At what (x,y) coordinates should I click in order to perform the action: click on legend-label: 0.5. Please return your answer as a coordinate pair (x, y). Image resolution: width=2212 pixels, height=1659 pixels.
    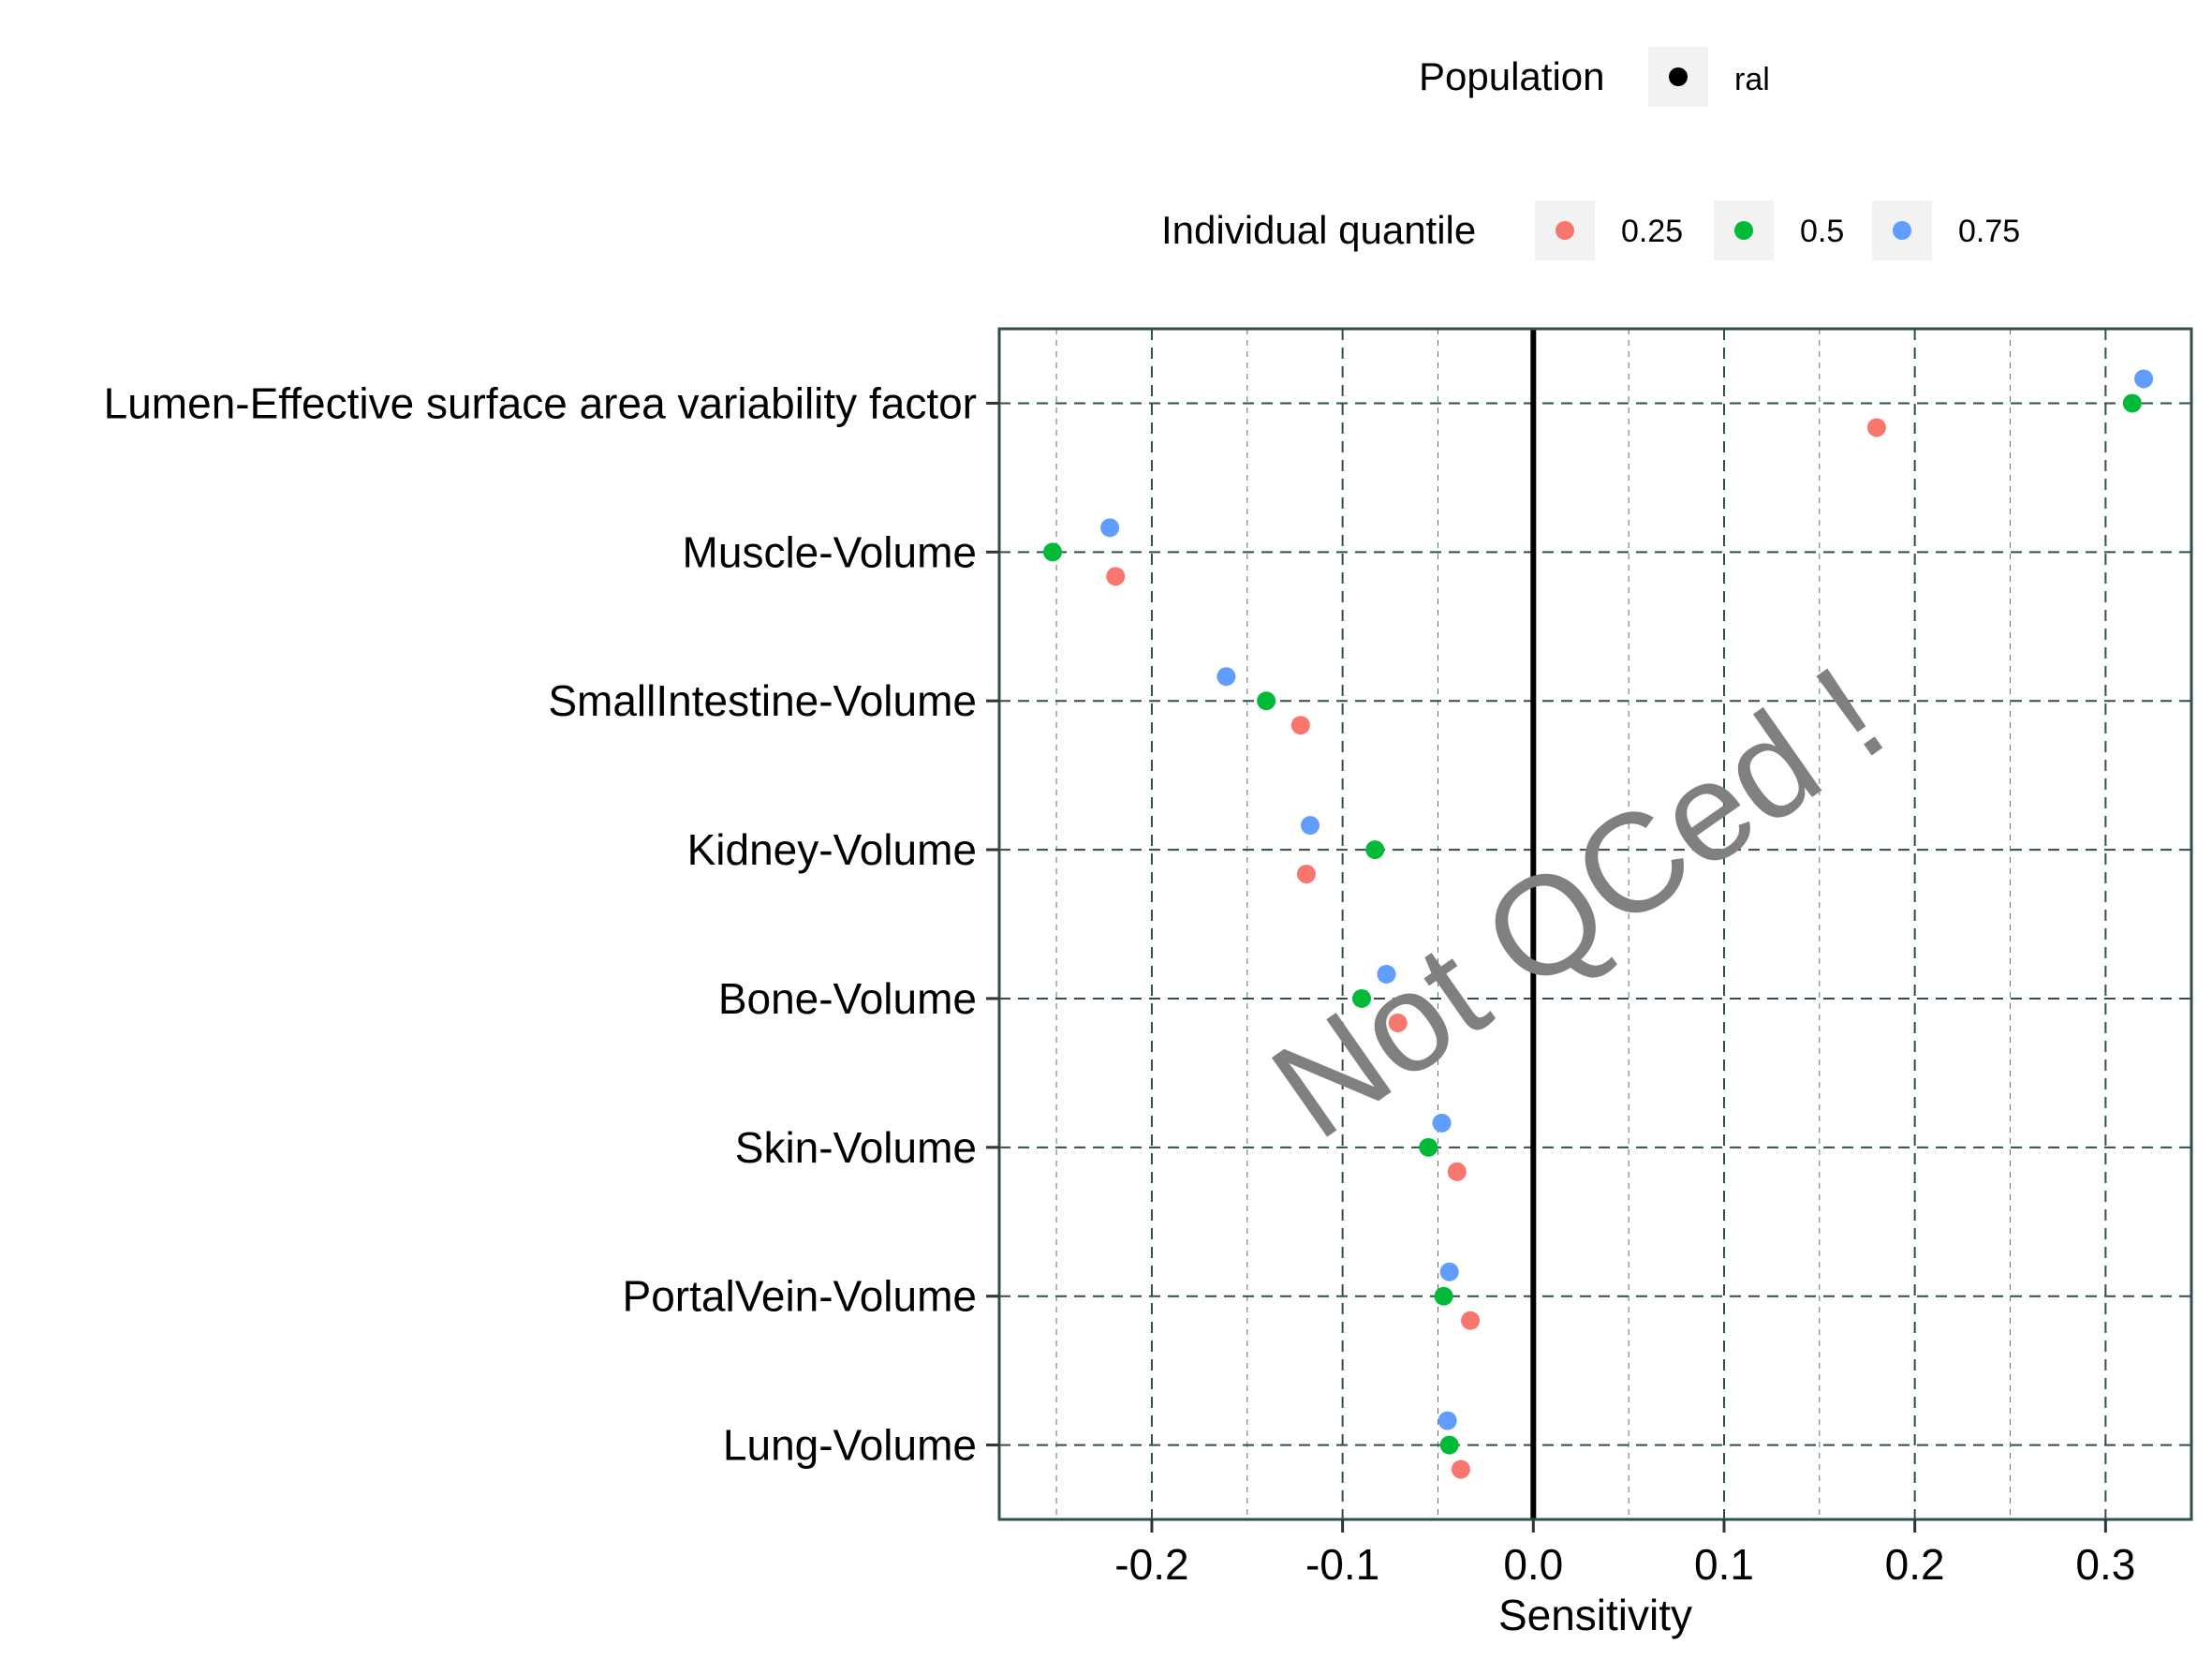
    Looking at the image, I should click on (1822, 231).